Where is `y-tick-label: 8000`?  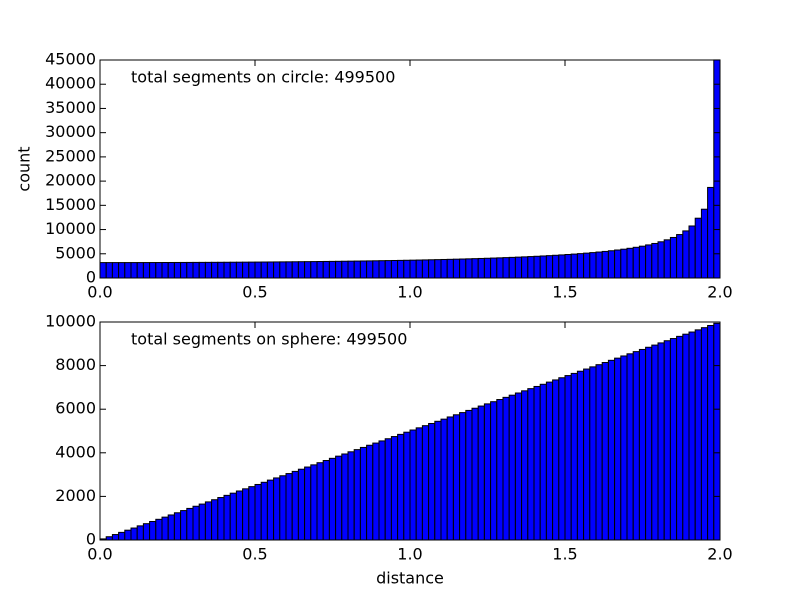 y-tick-label: 8000 is located at coordinates (75, 364).